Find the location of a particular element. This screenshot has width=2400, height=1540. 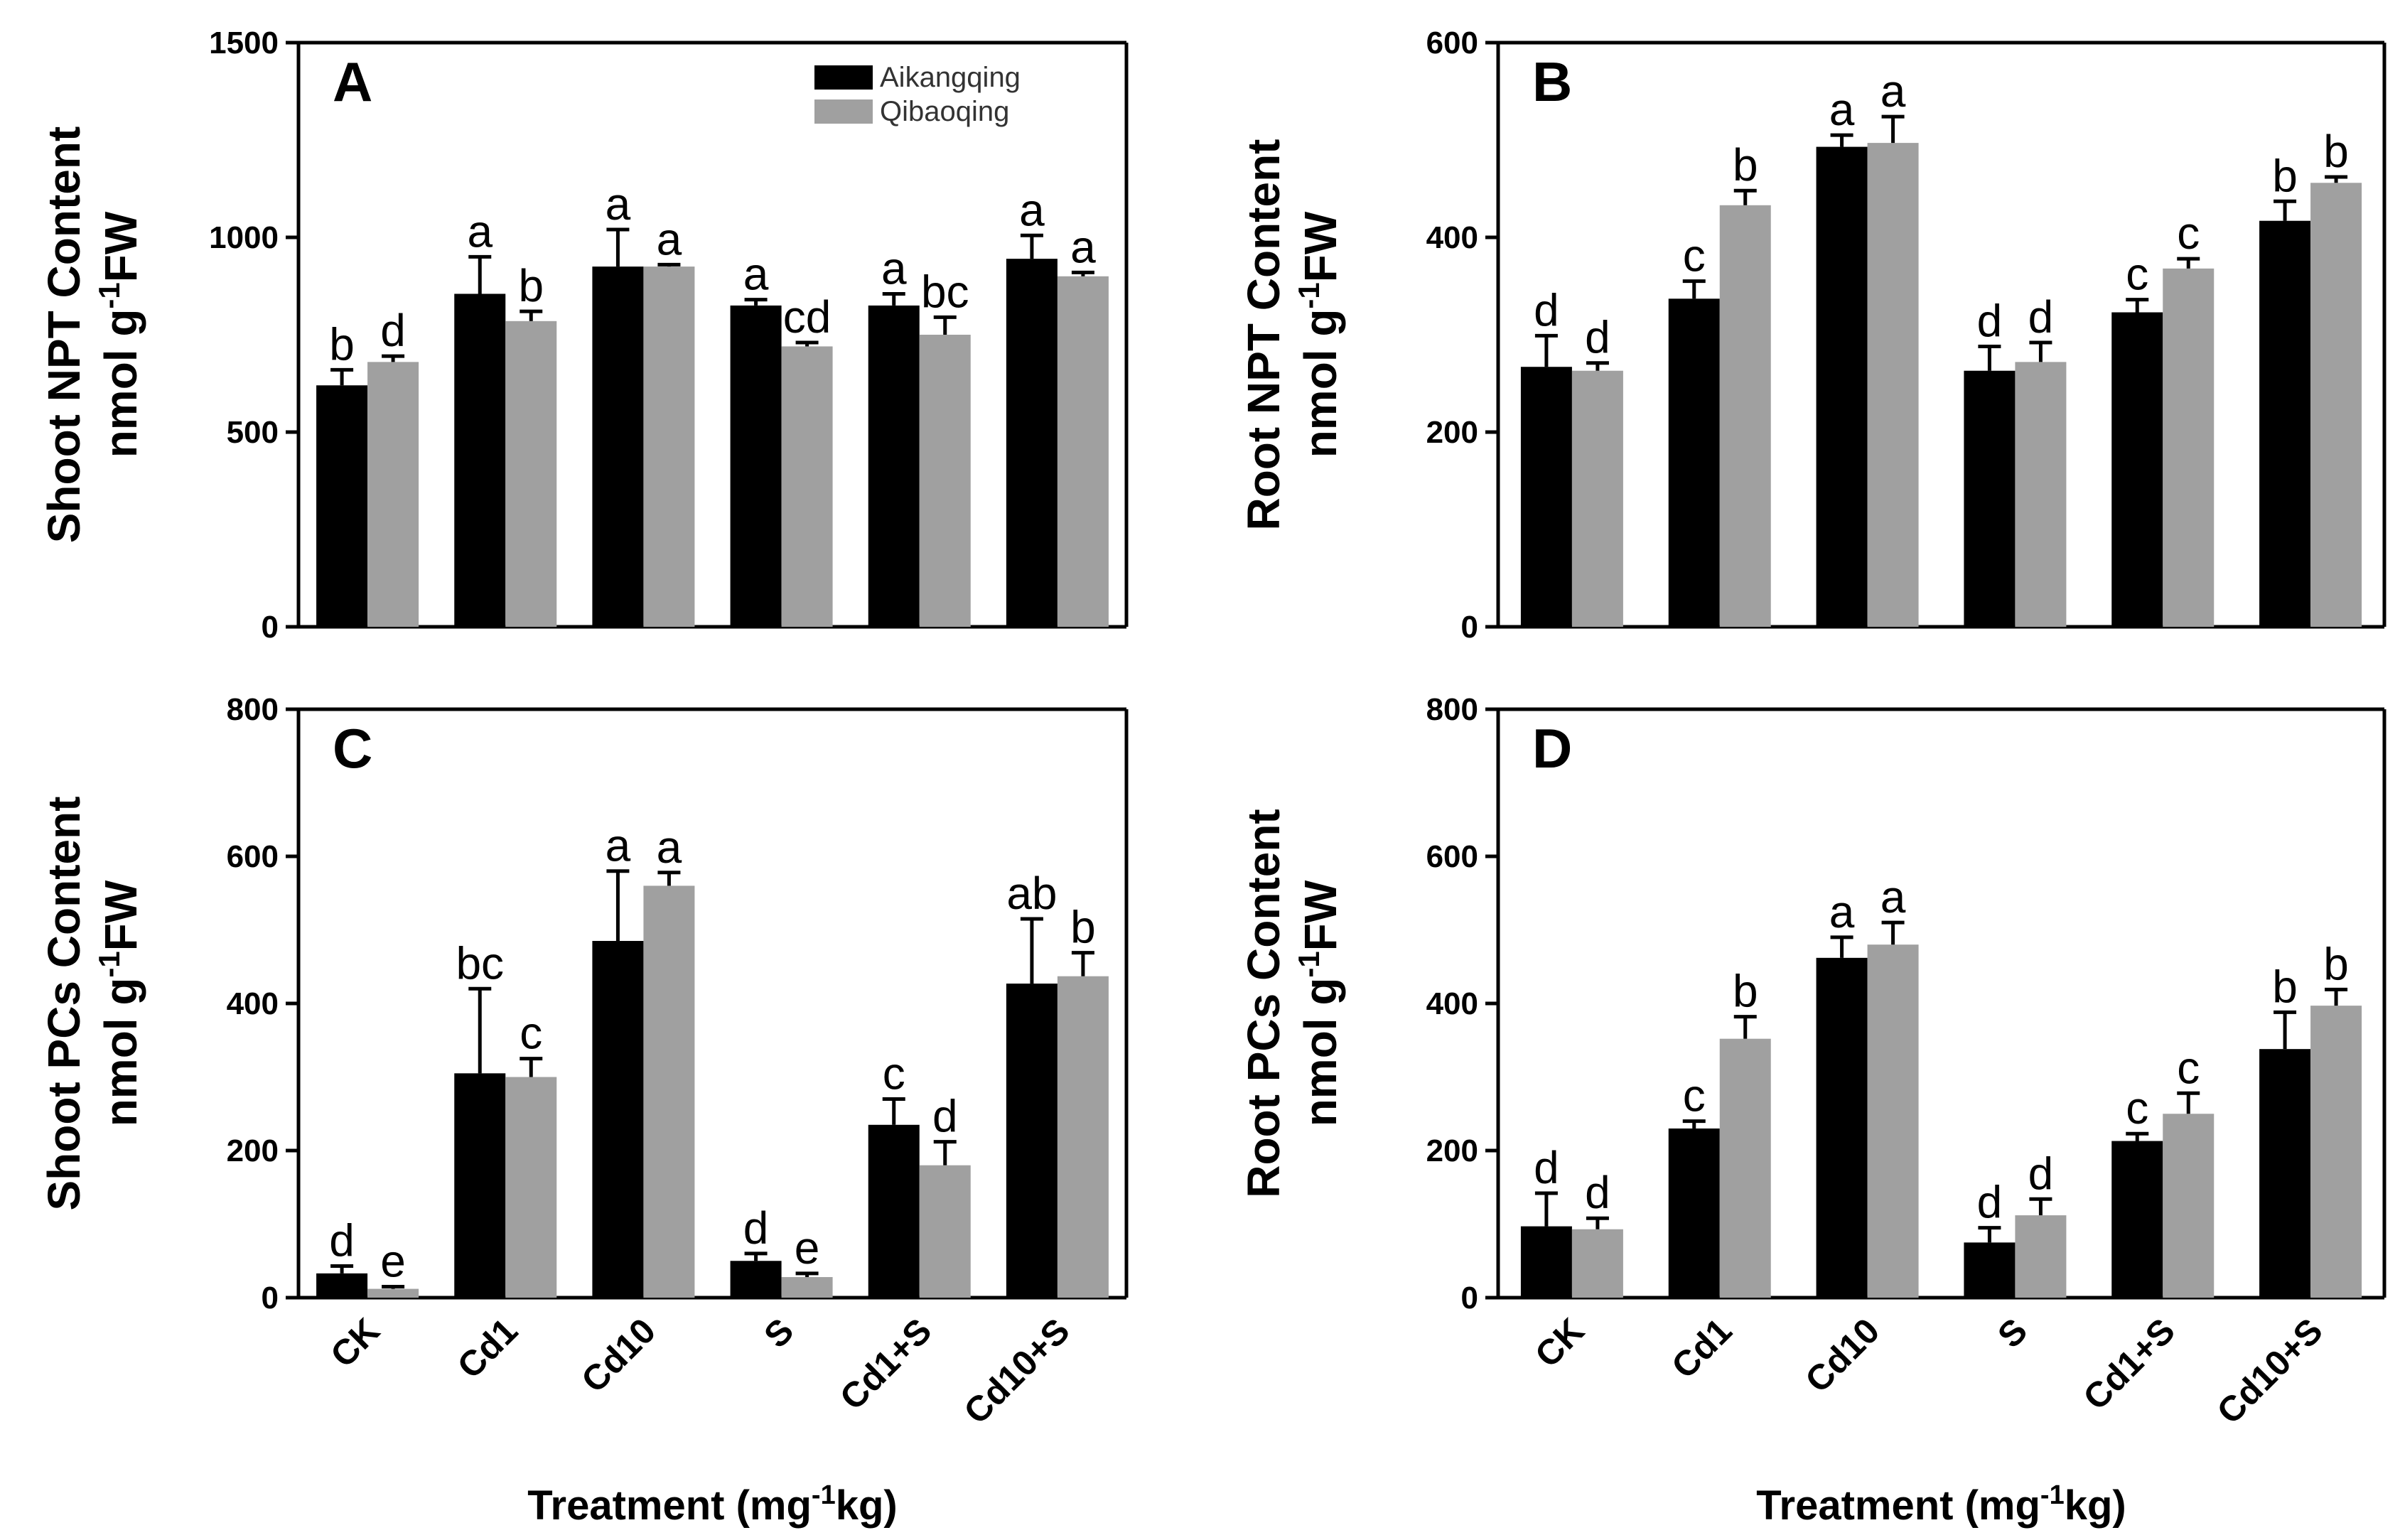

panel-letter: A is located at coordinates (352, 82).